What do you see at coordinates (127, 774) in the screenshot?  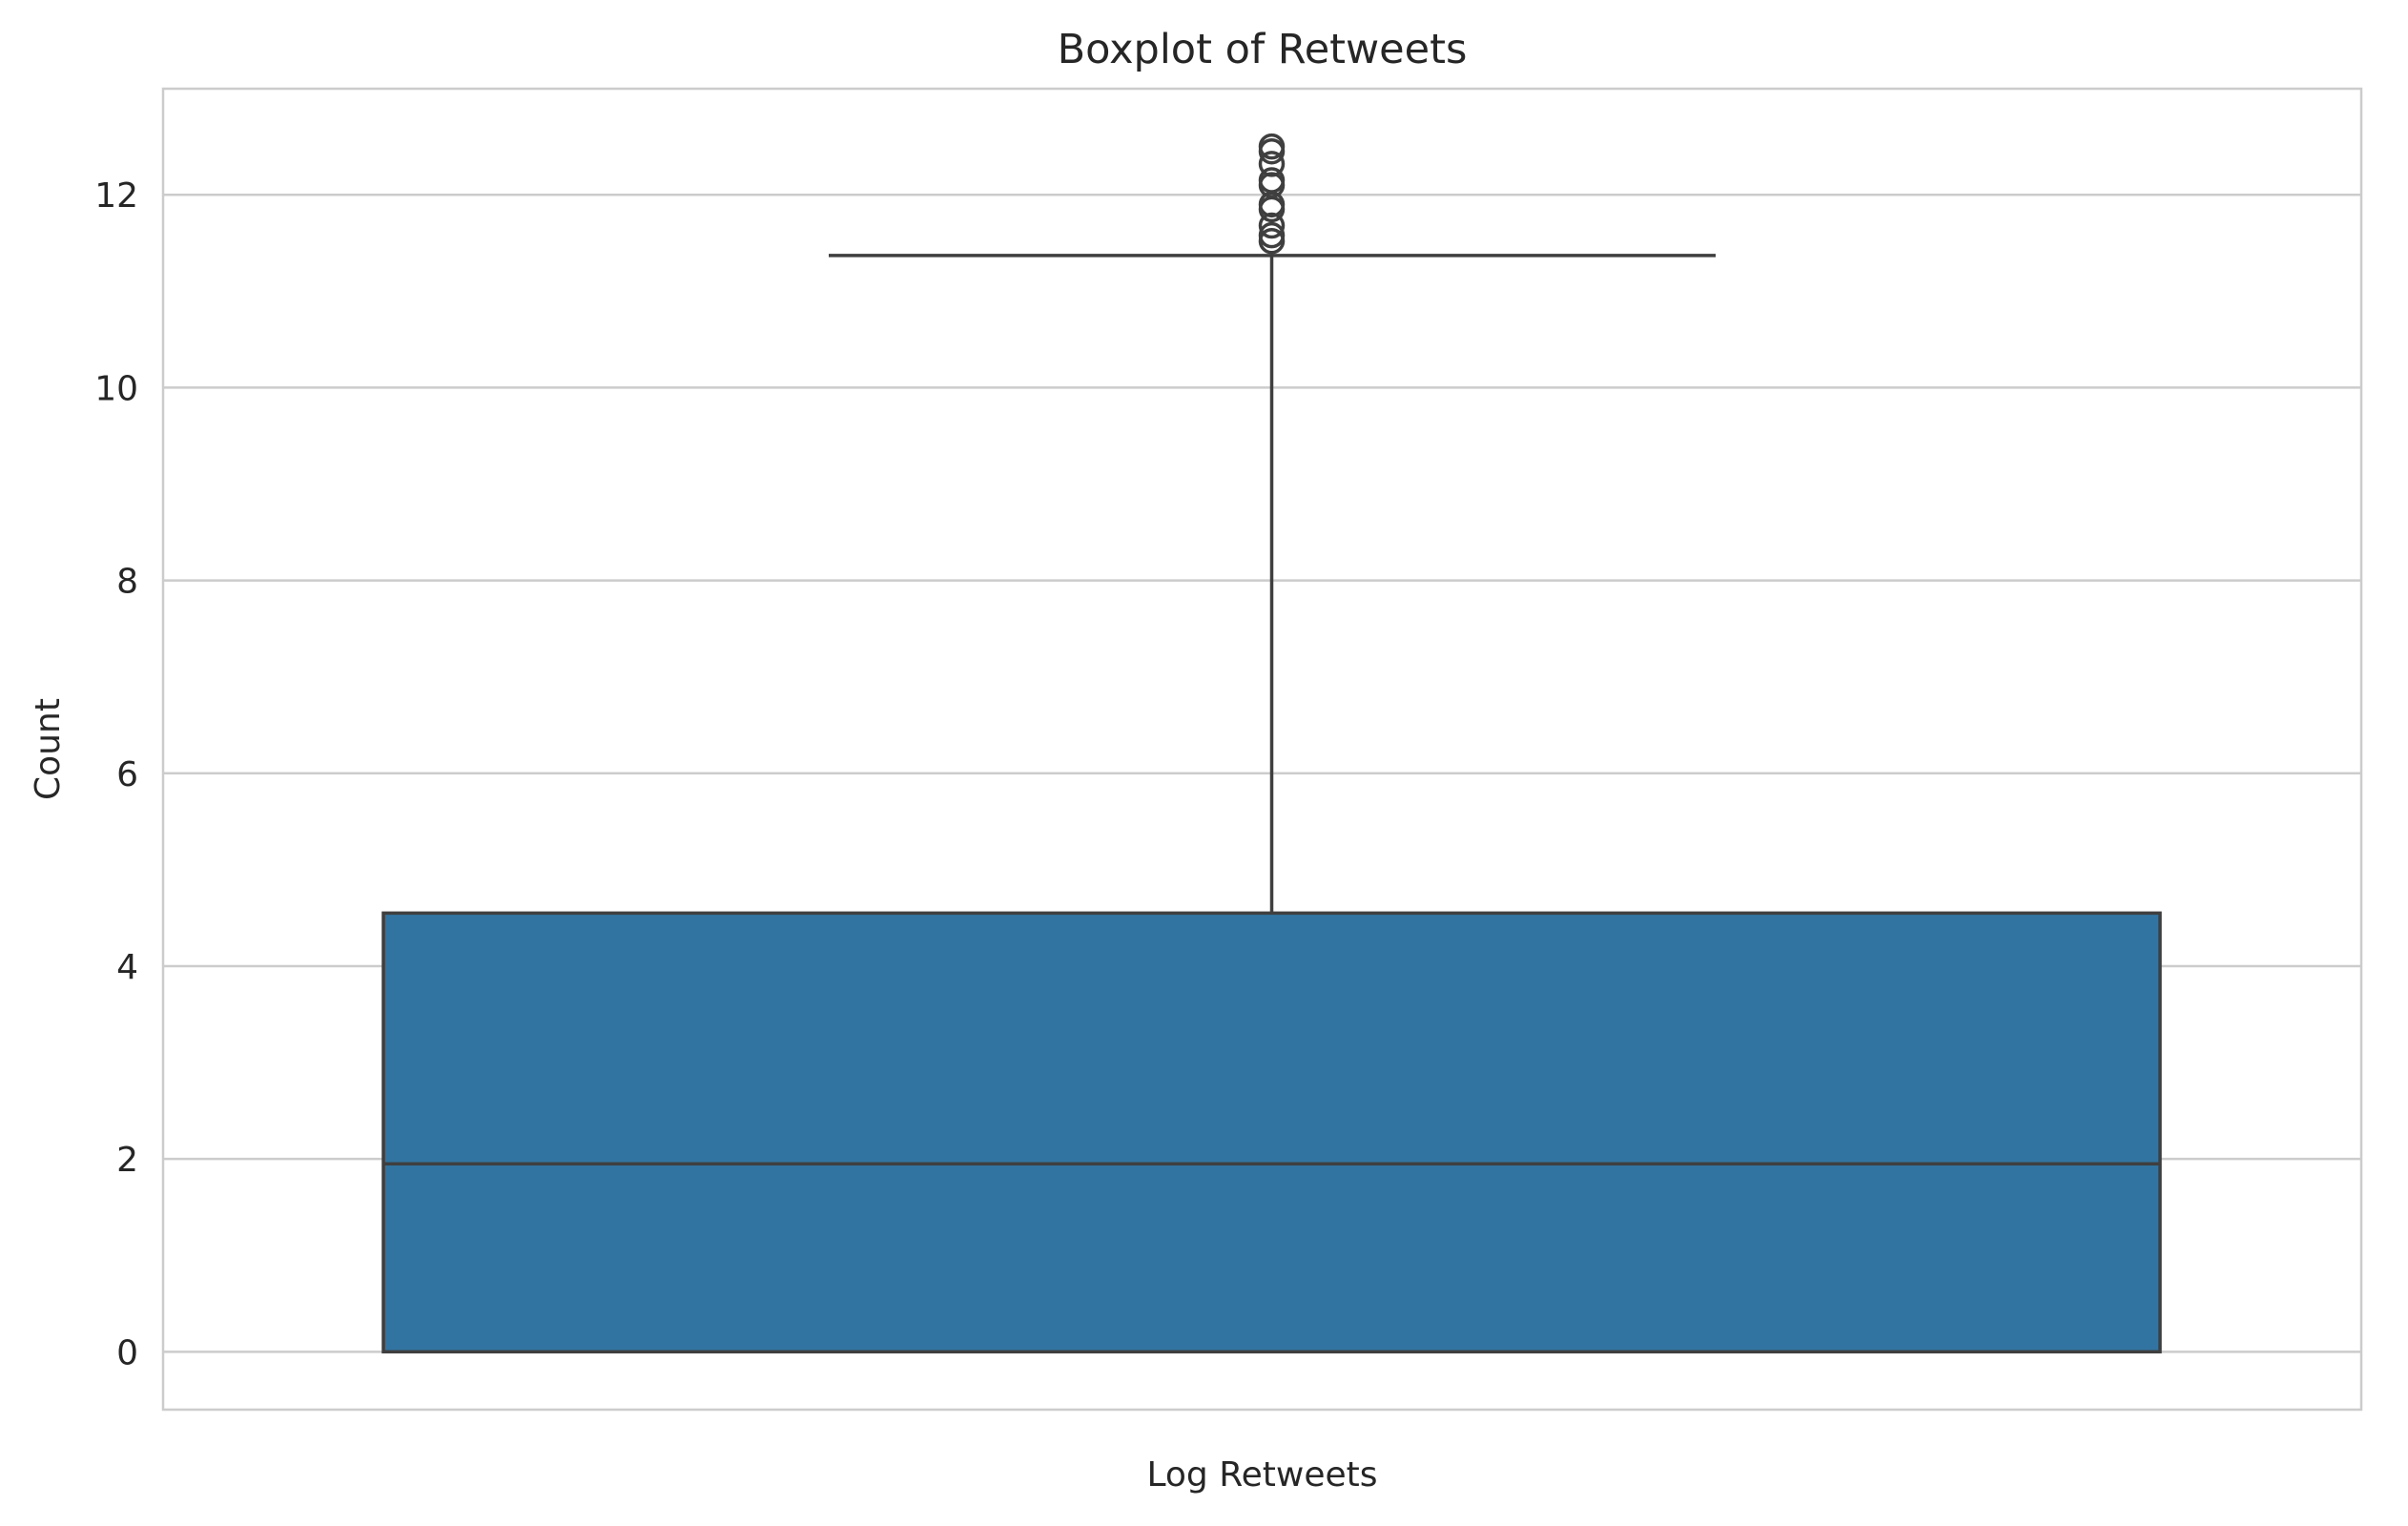 I see `y-tick-label: 6` at bounding box center [127, 774].